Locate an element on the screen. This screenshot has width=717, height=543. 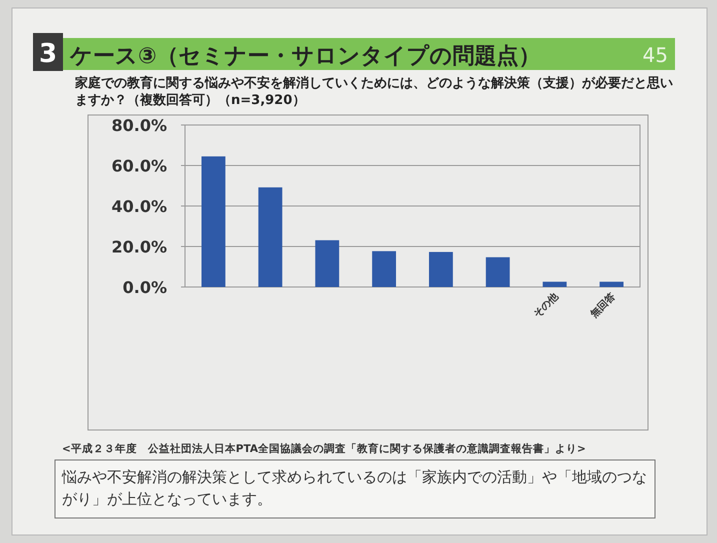
text: 45 is located at coordinates (655, 55).